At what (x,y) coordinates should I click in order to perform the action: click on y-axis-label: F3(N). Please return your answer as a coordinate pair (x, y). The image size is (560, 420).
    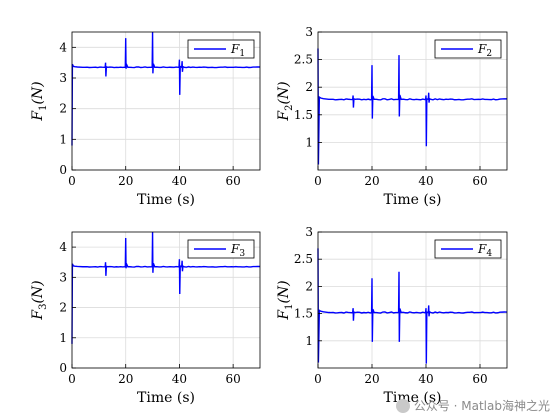
    Looking at the image, I should click on (39, 300).